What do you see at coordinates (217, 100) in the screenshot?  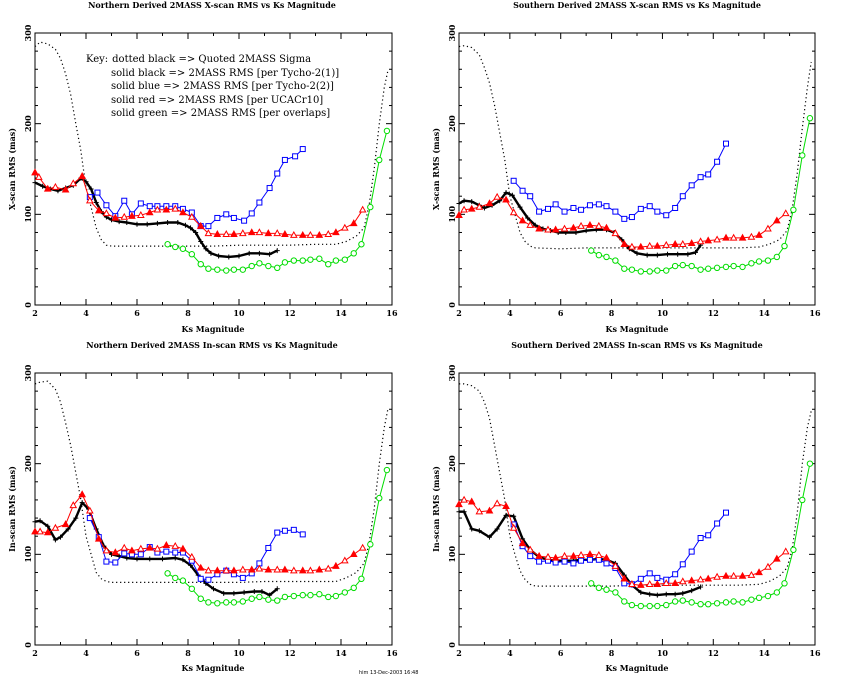 I see `legend-entry-solid-red: solid red => 2MASS RMS [per UCACr10]` at bounding box center [217, 100].